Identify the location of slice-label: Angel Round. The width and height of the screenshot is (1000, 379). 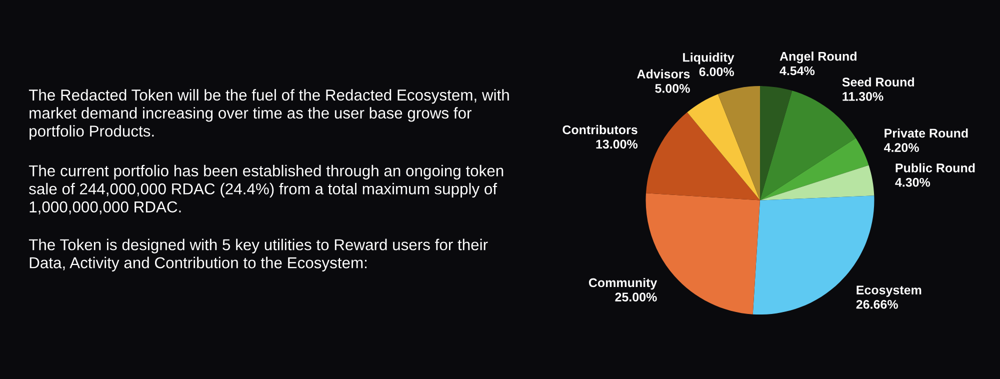
(818, 58).